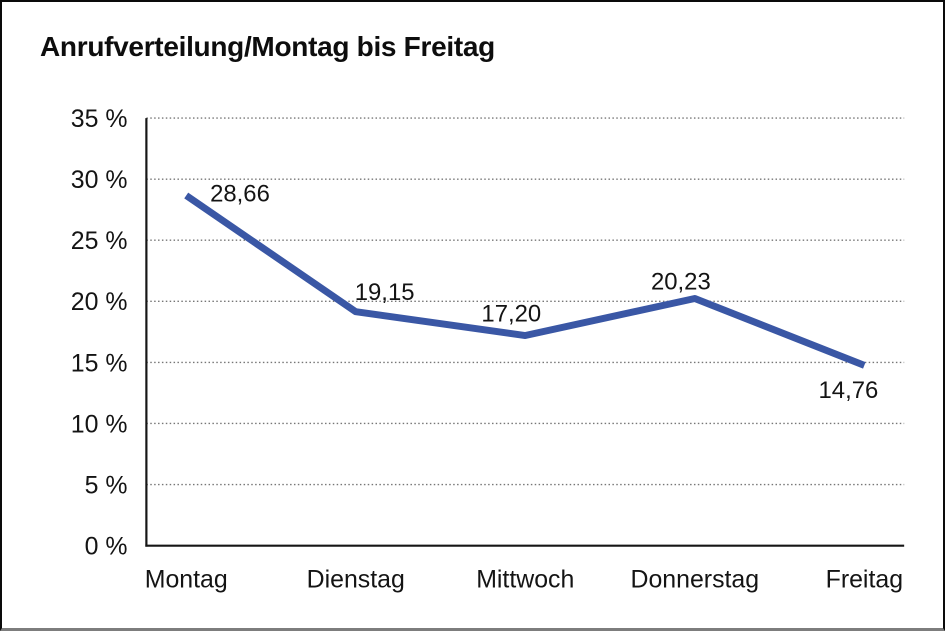 This screenshot has width=945, height=631. I want to click on x-axis-label: Montag, so click(186, 579).